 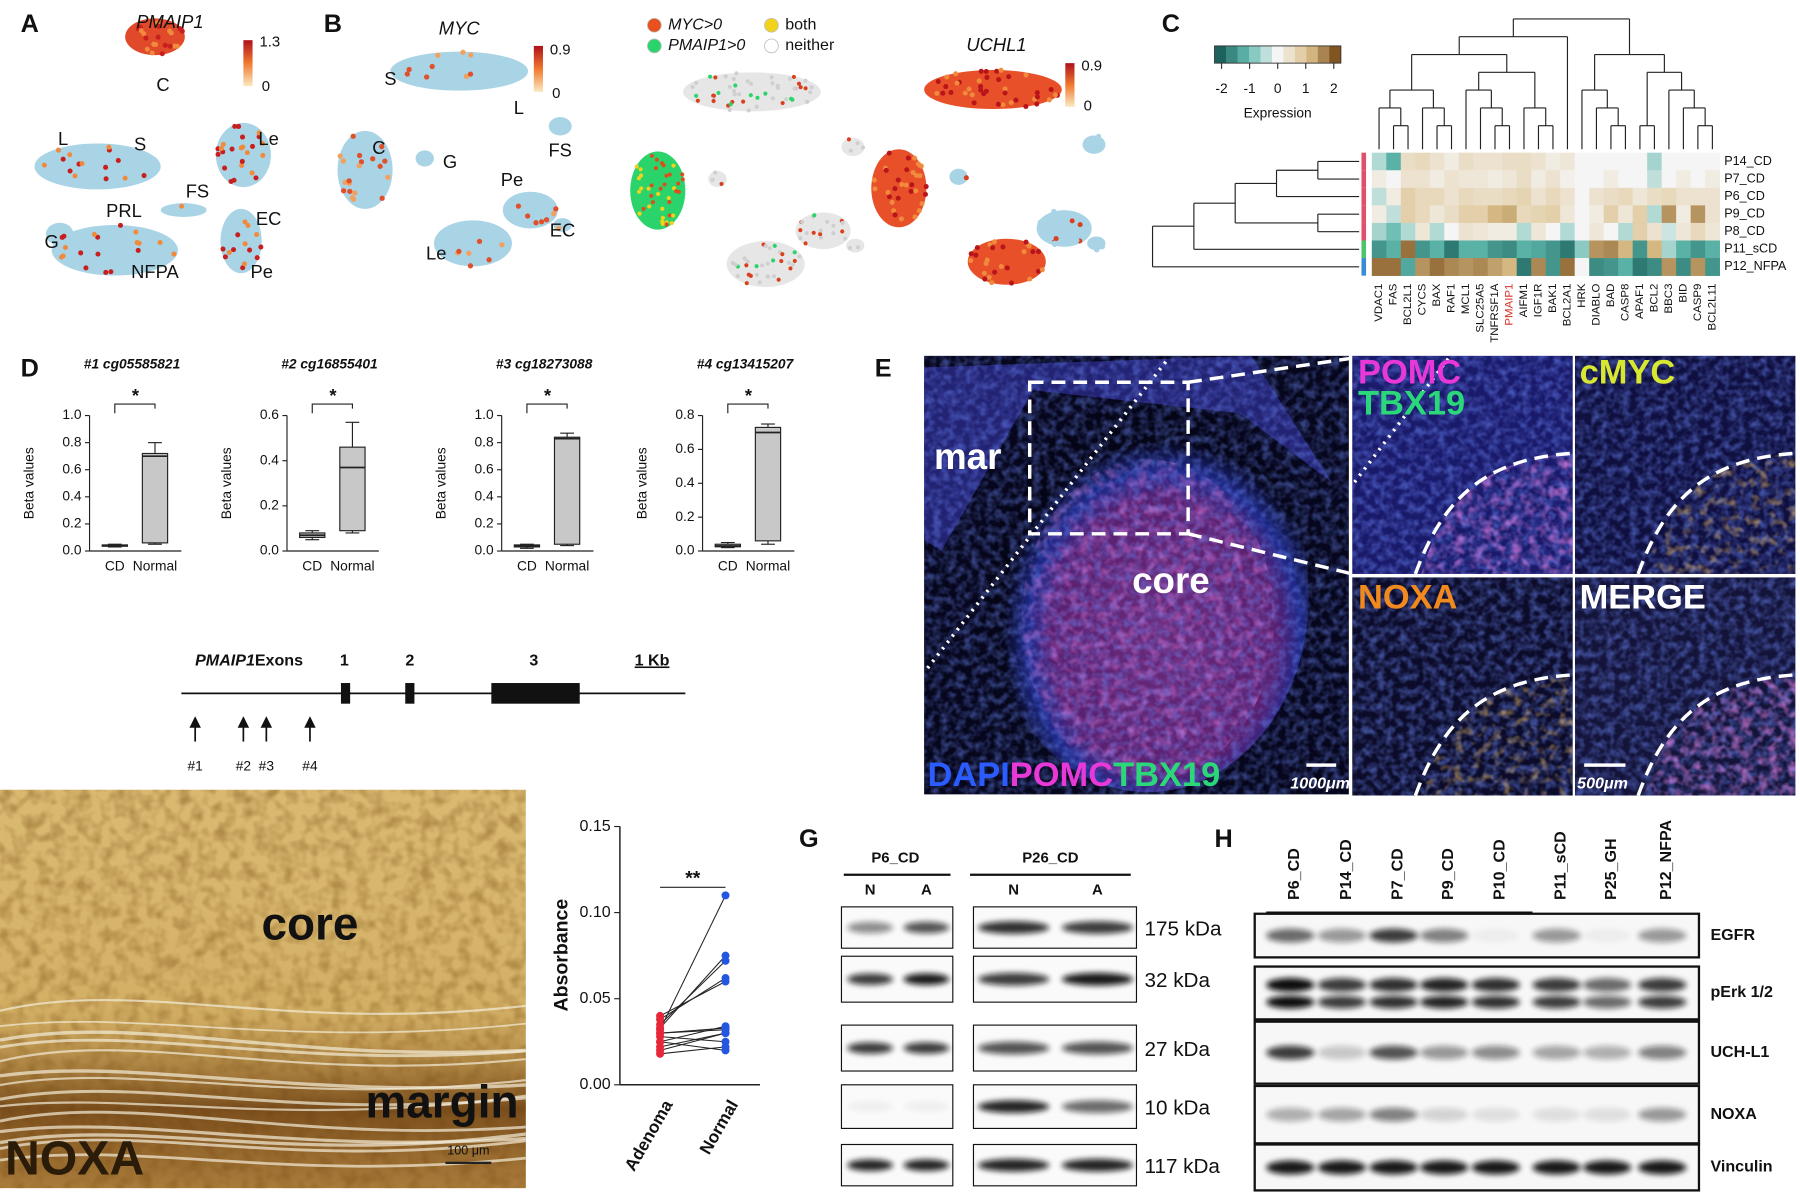 What do you see at coordinates (1755, 266) in the screenshot?
I see `row-label: P12_NFPA` at bounding box center [1755, 266].